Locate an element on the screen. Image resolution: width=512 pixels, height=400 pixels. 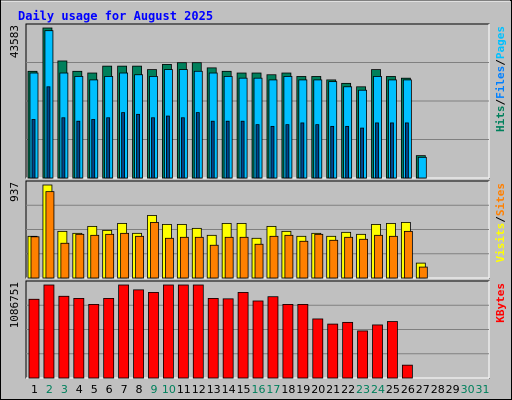
visits-panel-legend: Visits/Sites is located at coordinates (500, 223).